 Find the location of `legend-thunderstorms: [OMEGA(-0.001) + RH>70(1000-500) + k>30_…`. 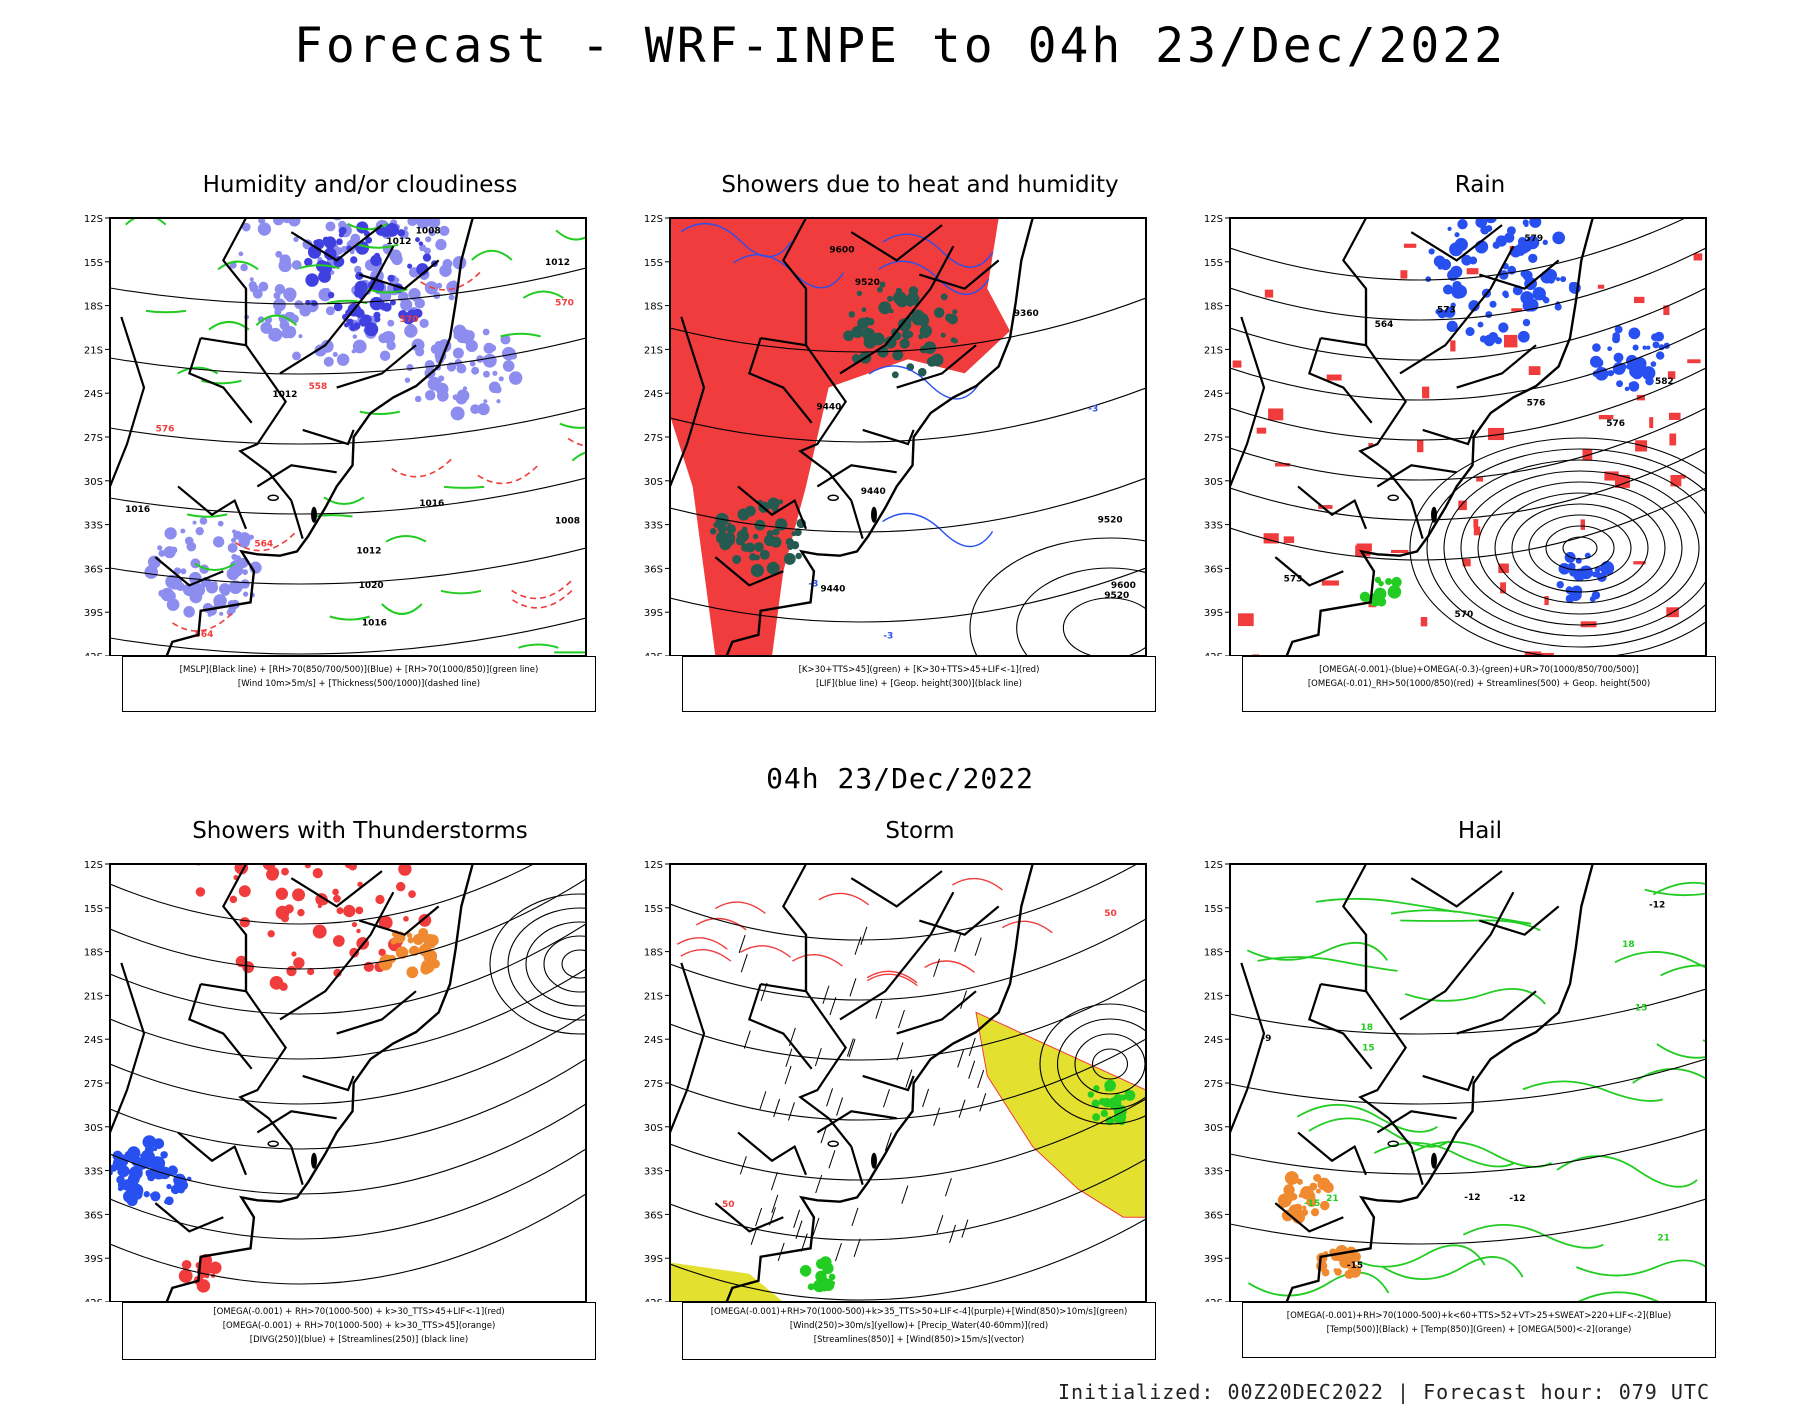

legend-thunderstorms: [OMEGA(-0.001) + RH>70(1000-500) + k>30_… is located at coordinates (359, 1331).